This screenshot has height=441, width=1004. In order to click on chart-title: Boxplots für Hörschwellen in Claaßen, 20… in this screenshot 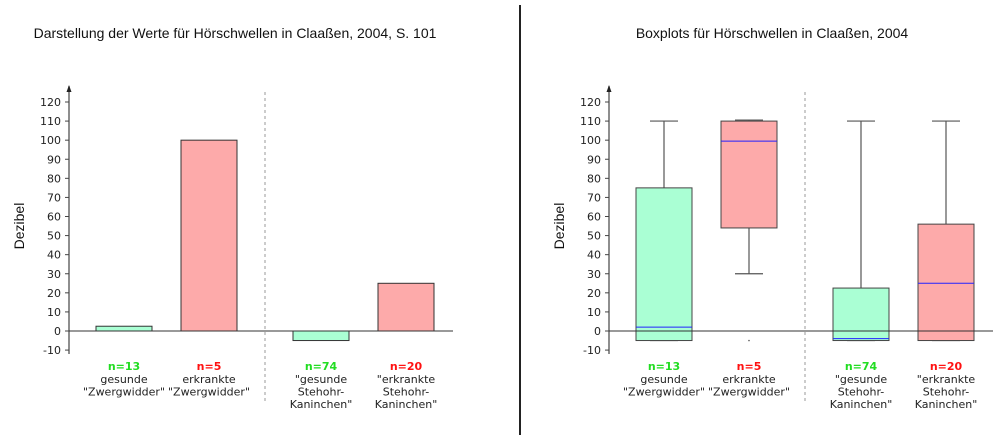, I will do `click(772, 33)`.